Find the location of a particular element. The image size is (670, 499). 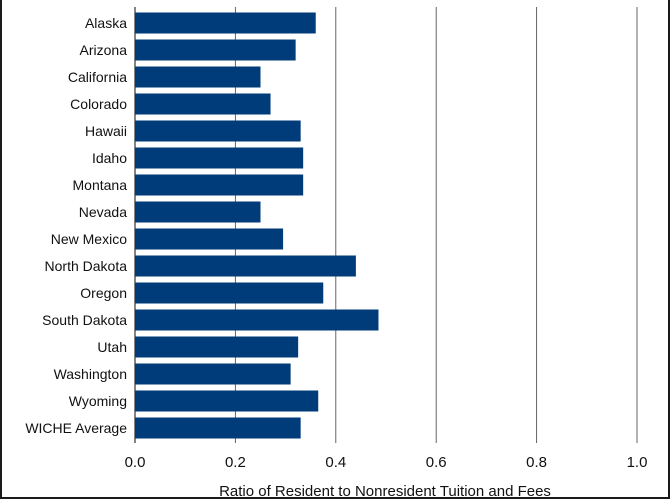

bar-arizona is located at coordinates (215, 50).